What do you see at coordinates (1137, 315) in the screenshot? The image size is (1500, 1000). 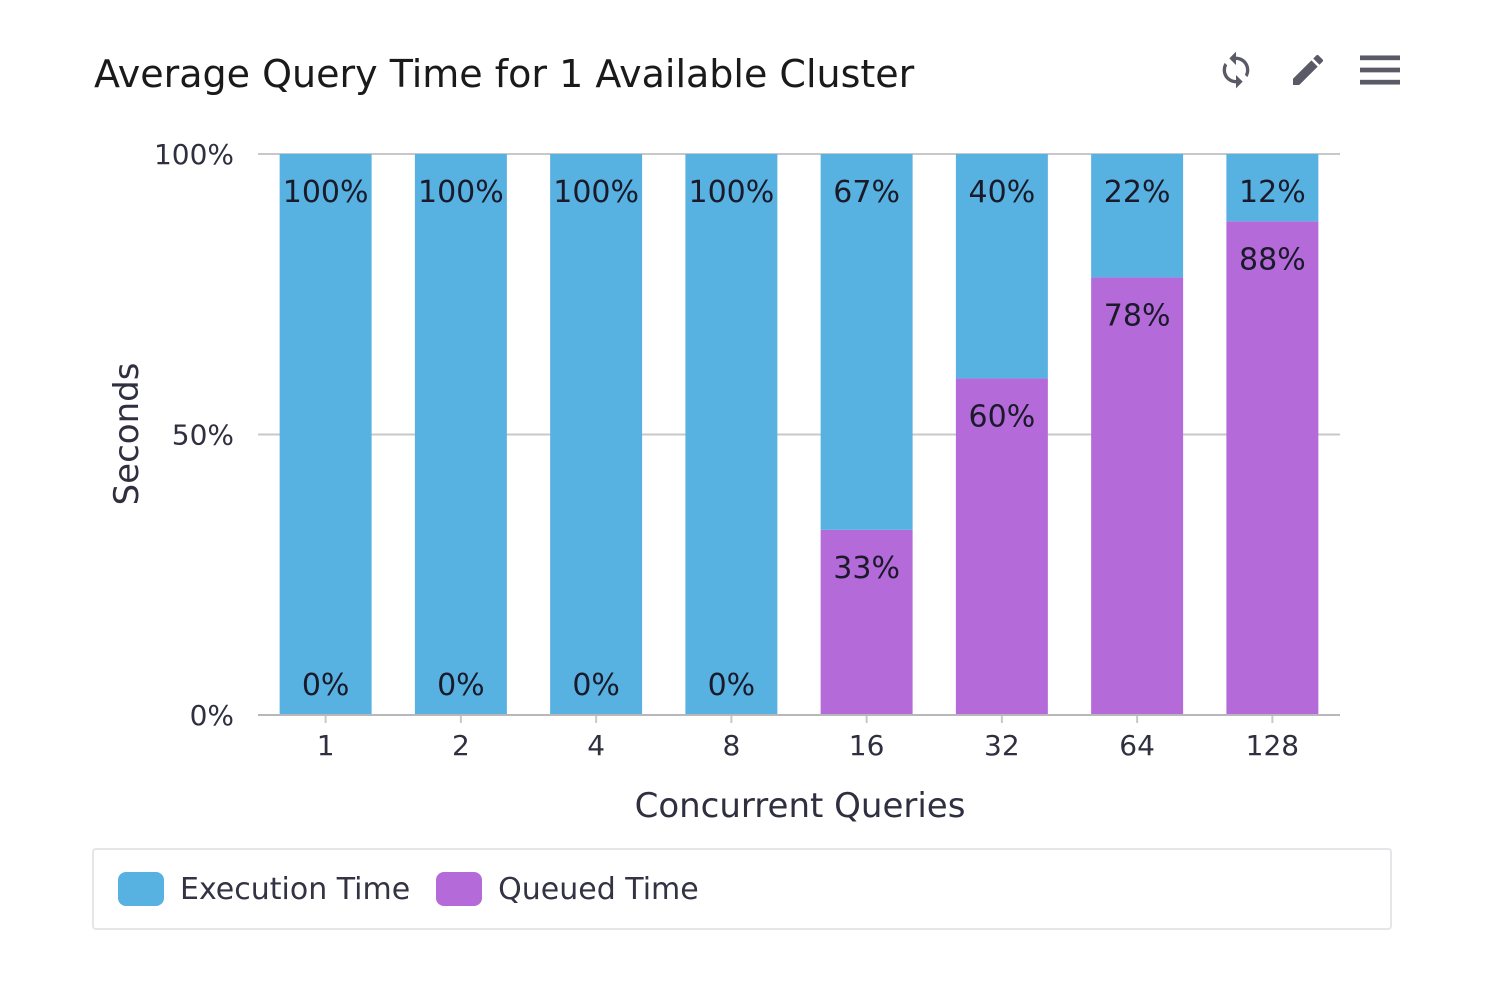 I see `data-label-queued: 78%` at bounding box center [1137, 315].